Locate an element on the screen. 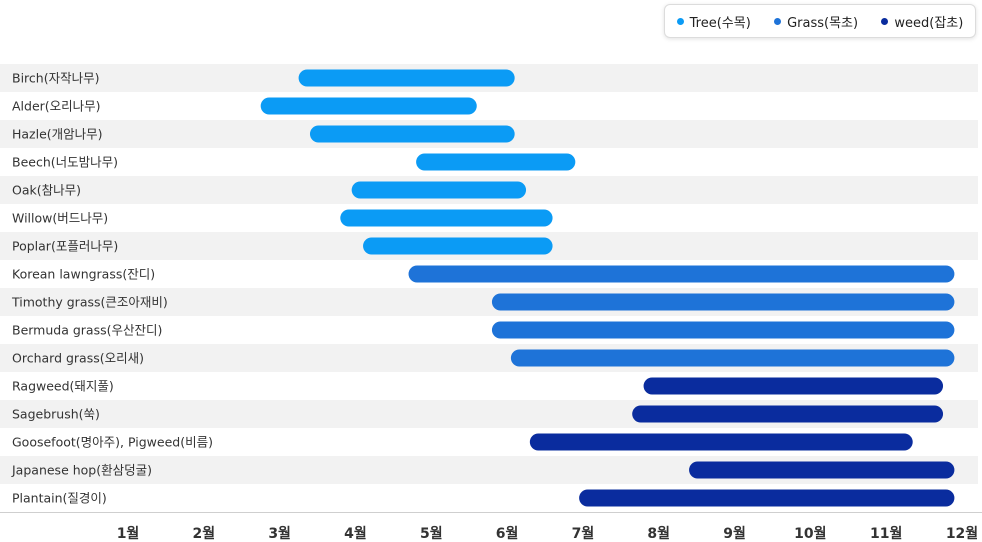  legend-dot-weed is located at coordinates (885, 21).